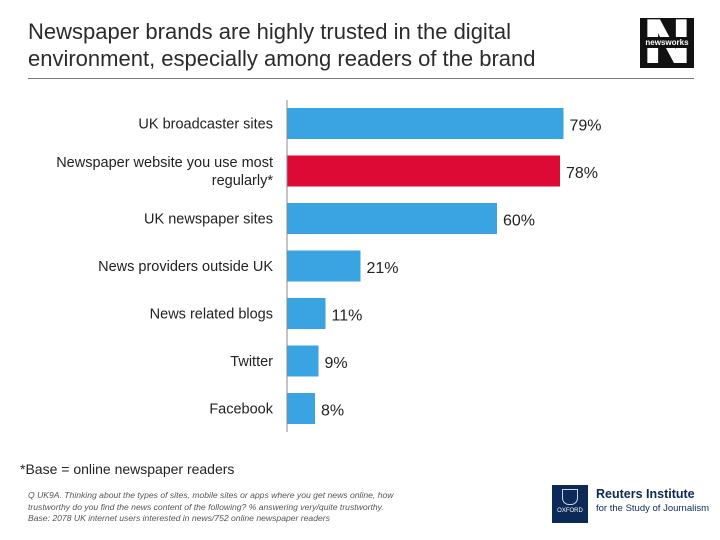 Image resolution: width=720 pixels, height=540 pixels. What do you see at coordinates (383, 268) in the screenshot?
I see `value-label-3: 21%` at bounding box center [383, 268].